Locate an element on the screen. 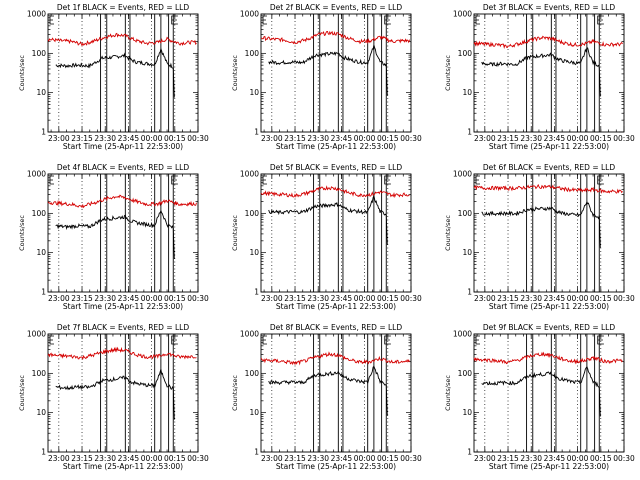  panel-title: Det 1f BLACK = Events, RED = LLD is located at coordinates (123, 7).